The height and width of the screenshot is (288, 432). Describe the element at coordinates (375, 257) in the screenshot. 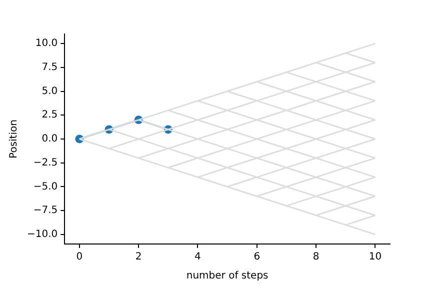

I see `x-tick-label: 10` at that location.